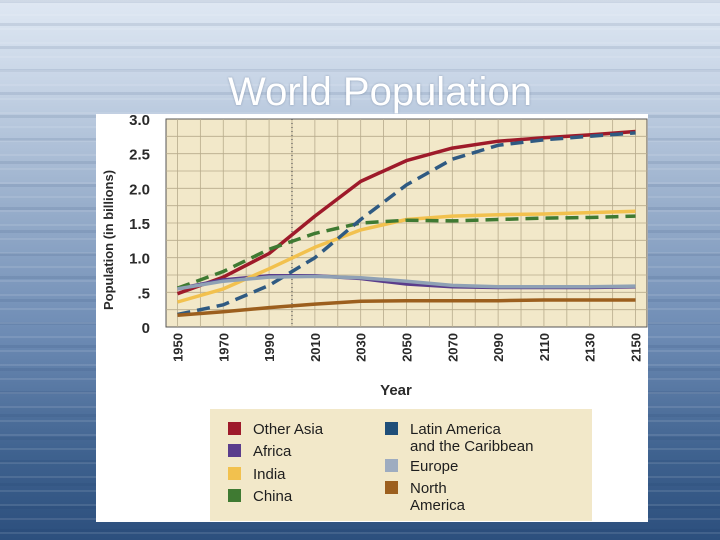 The height and width of the screenshot is (540, 720). I want to click on y-tick-label: 2.5, so click(139, 155).